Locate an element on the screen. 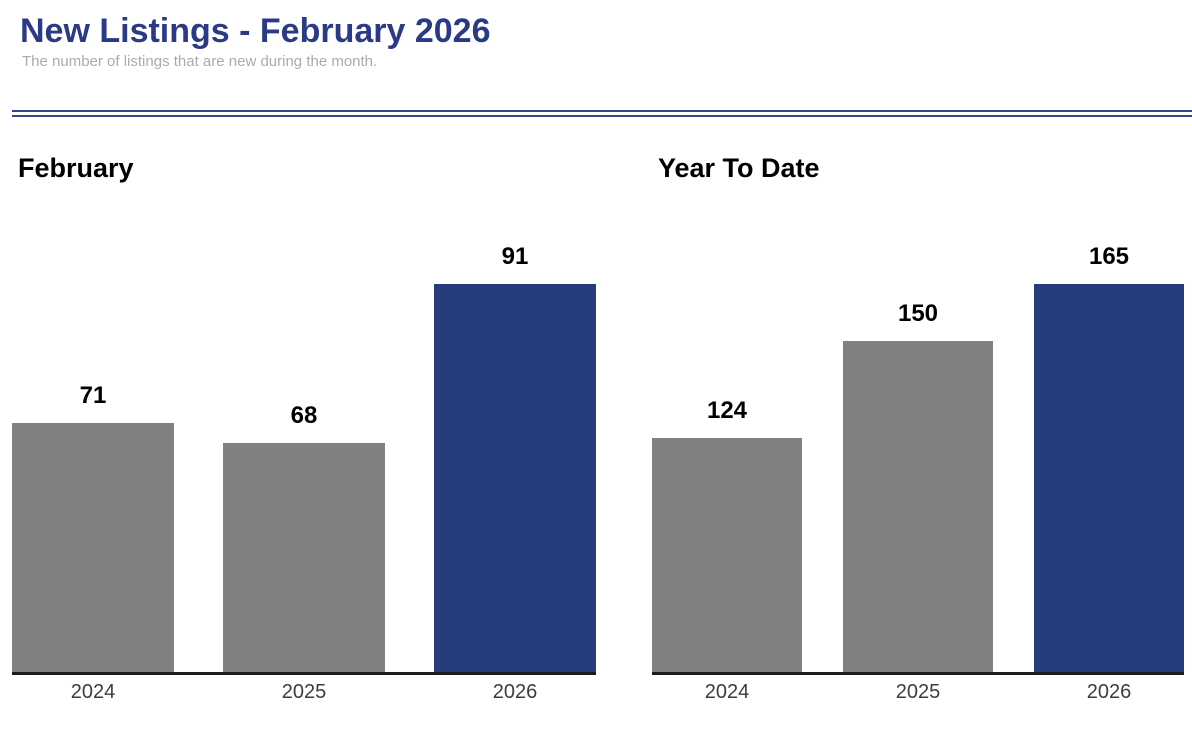 The image size is (1192, 732). bar-group-2025: 150 is located at coordinates (918, 485).